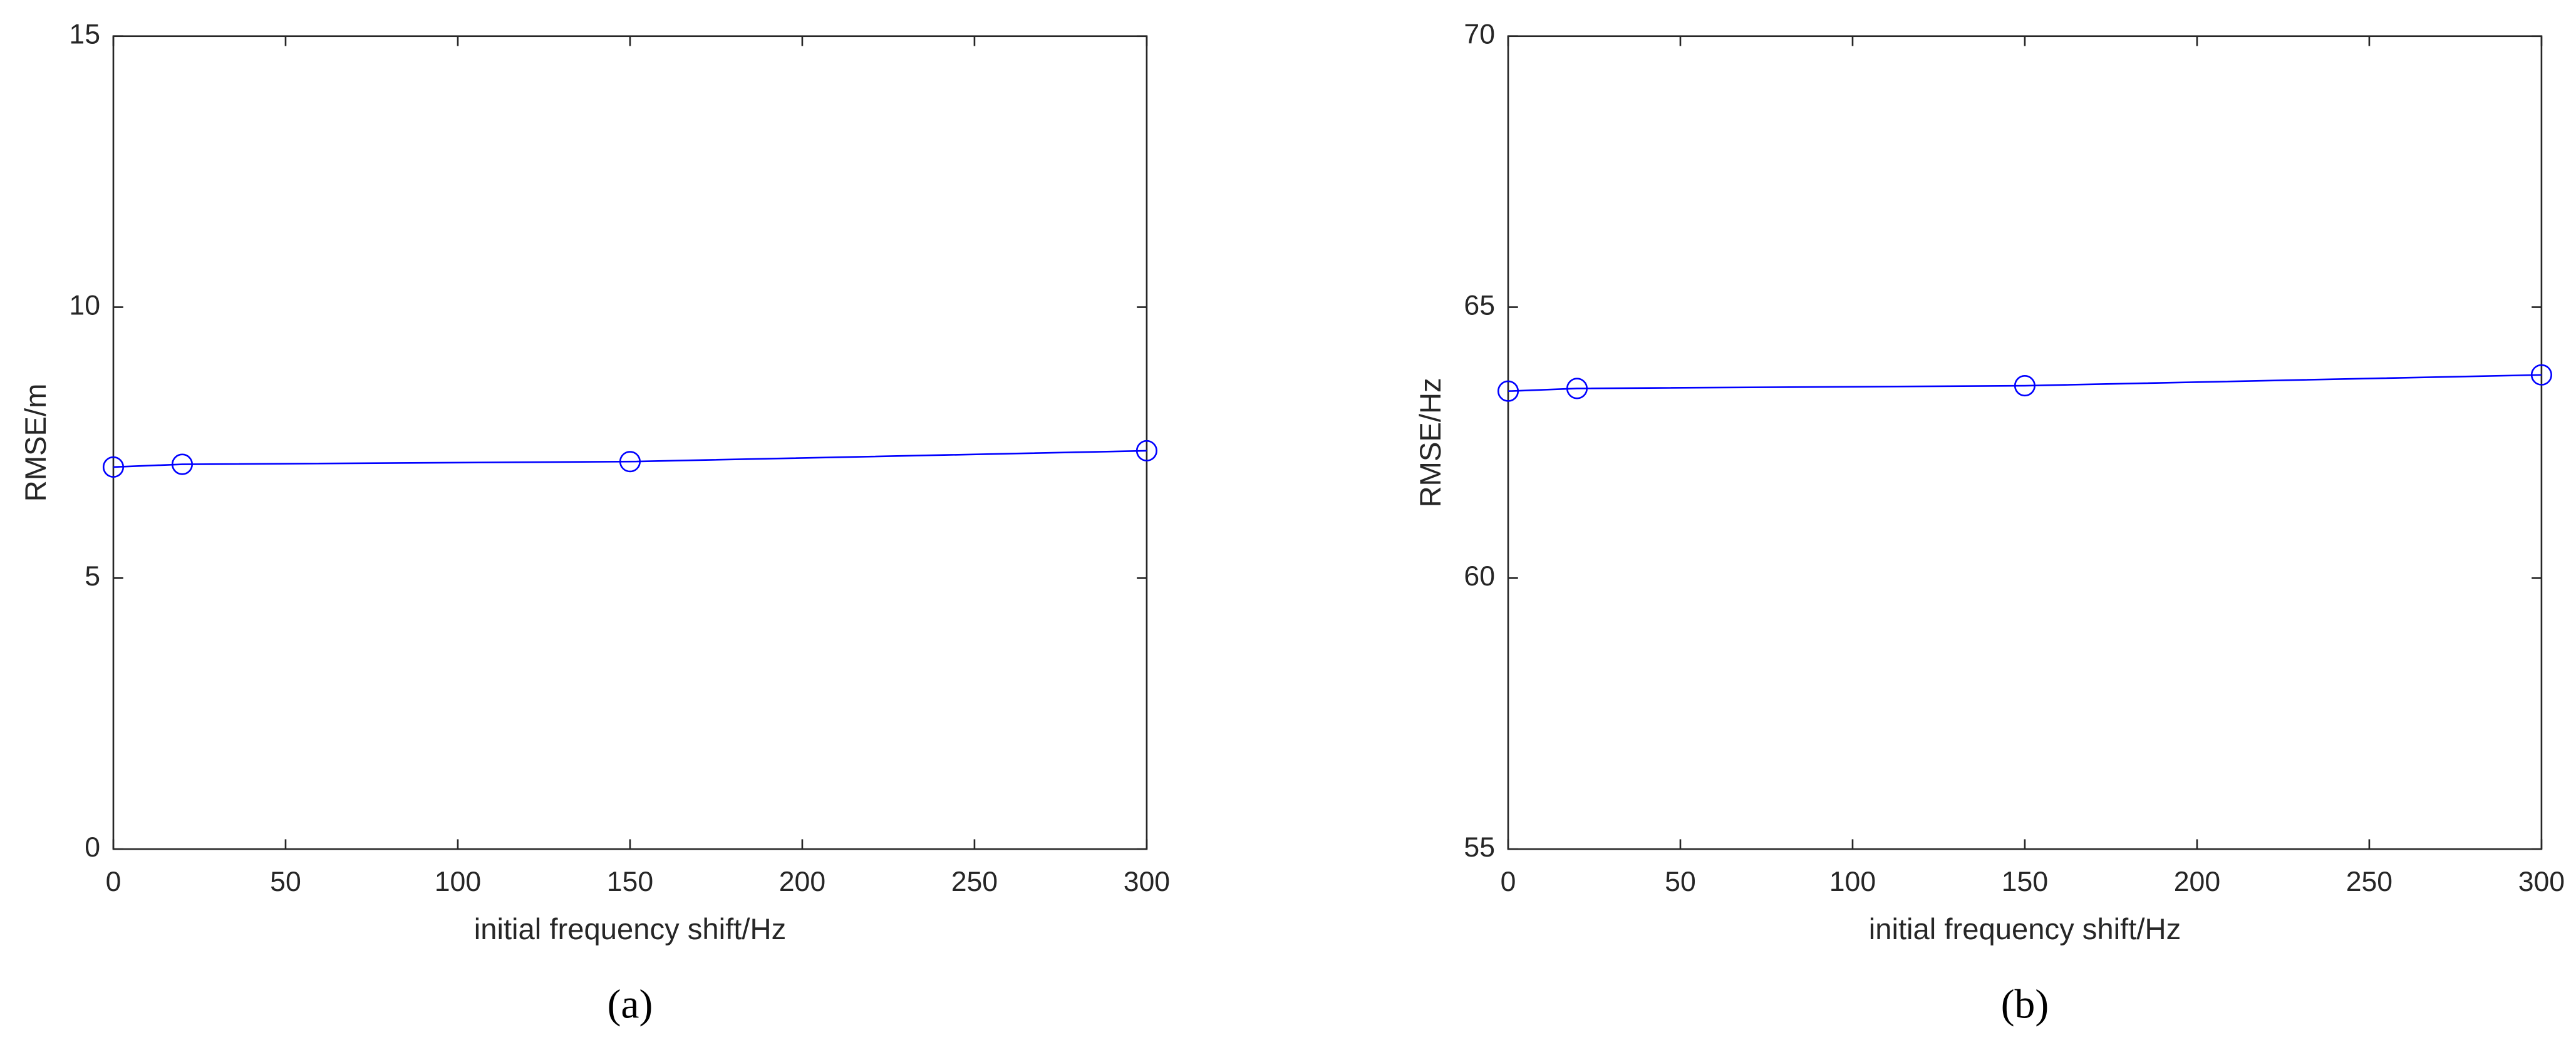 The width and height of the screenshot is (2576, 1050). What do you see at coordinates (2025, 1005) in the screenshot?
I see `caption: (b)` at bounding box center [2025, 1005].